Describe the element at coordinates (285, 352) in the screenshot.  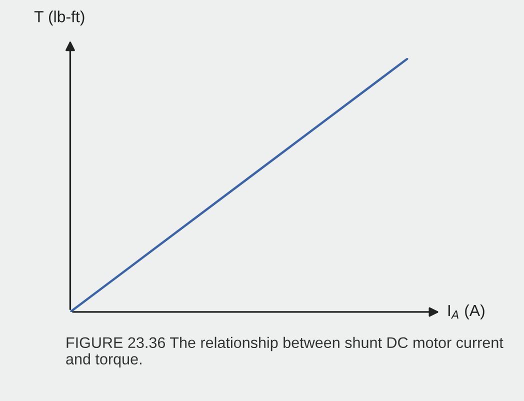
I see `caption: FIGURE 23.36 The relationship between shunt DC motor current and torque.` at that location.